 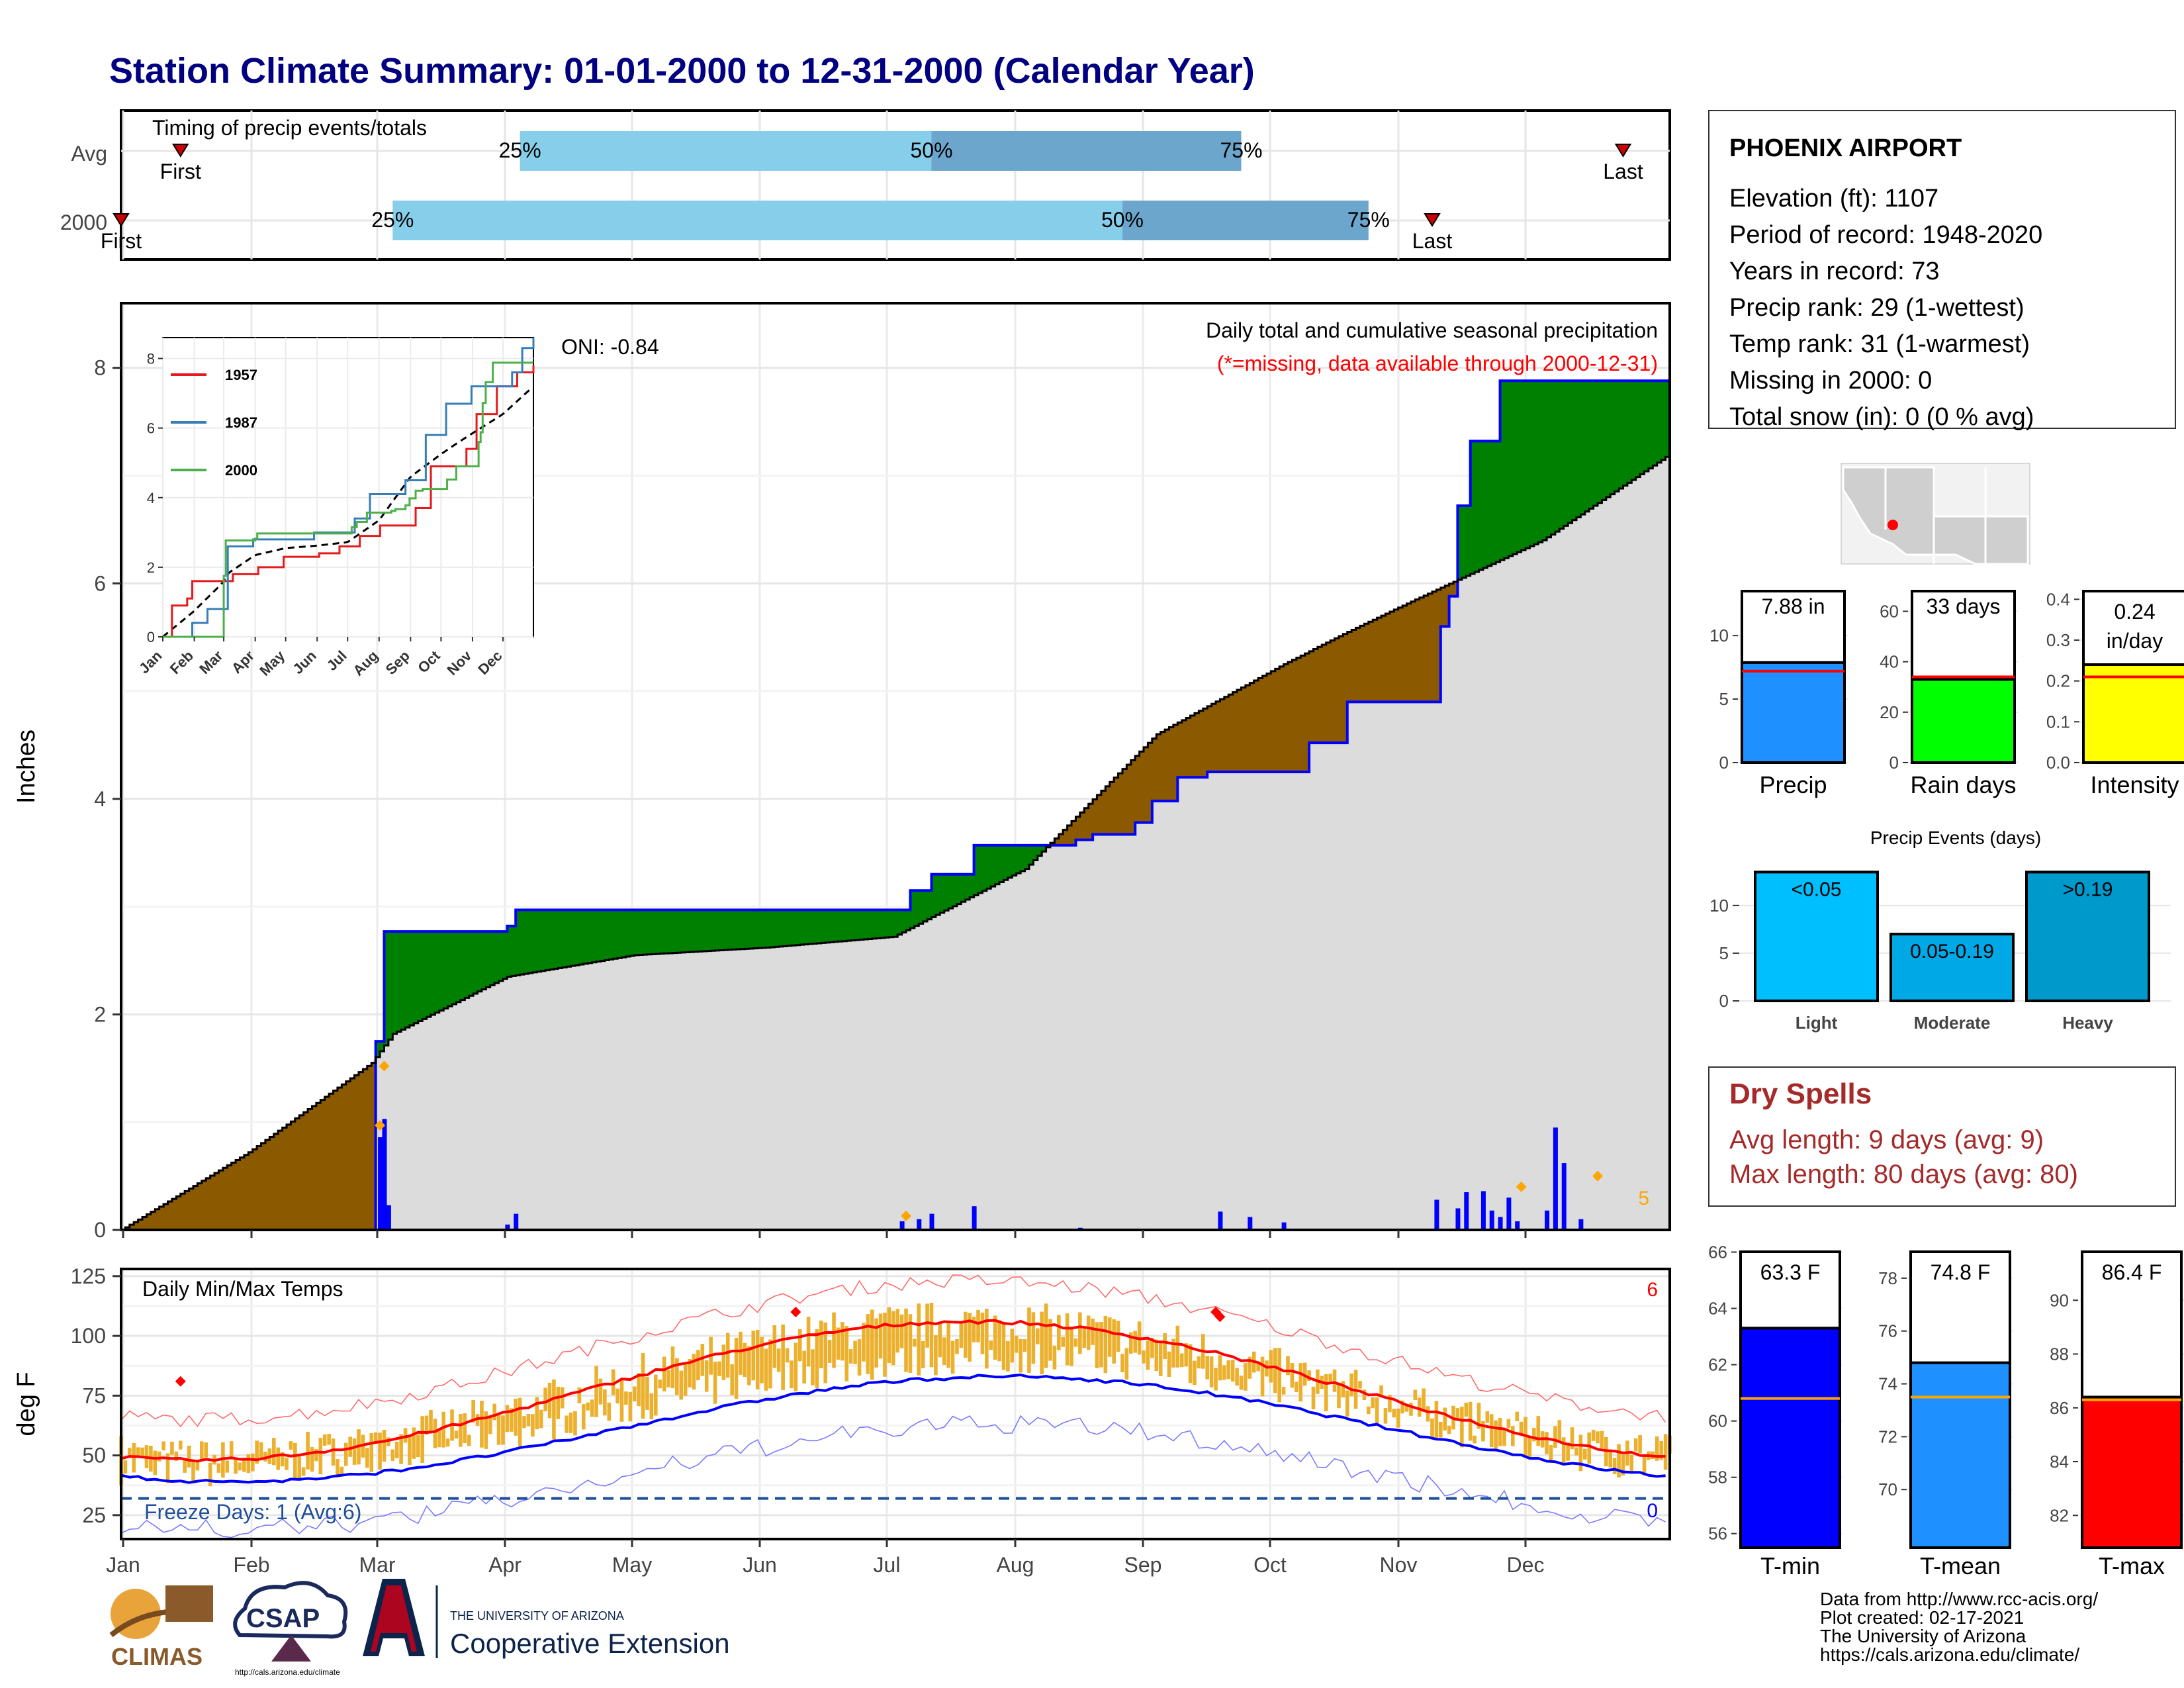 What do you see at coordinates (1652, 1511) in the screenshot?
I see `temp-corner-bottom: 0` at bounding box center [1652, 1511].